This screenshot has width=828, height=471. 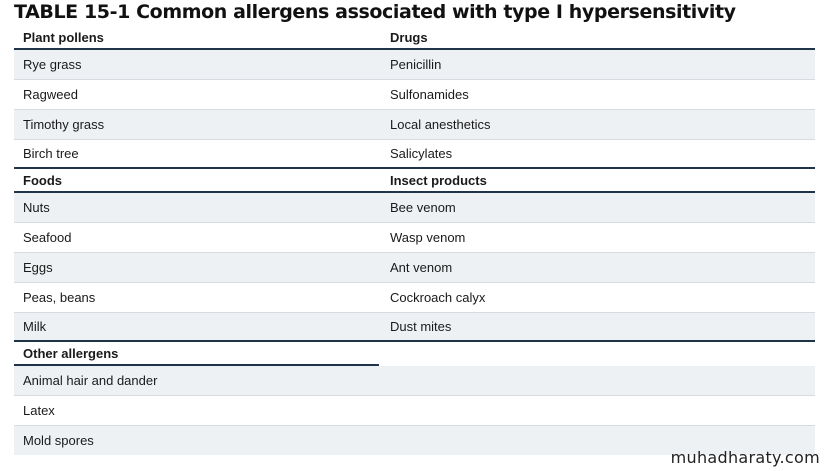 I want to click on table-cell: Salicylates, so click(x=597, y=154).